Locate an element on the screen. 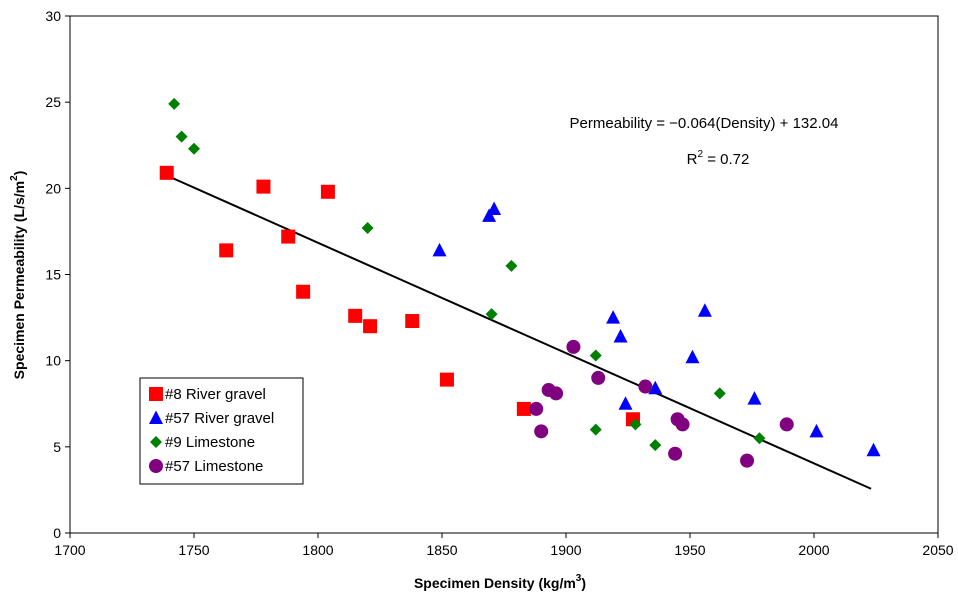 This screenshot has width=958, height=598. x-axis-title-main: Specimen Density (kg/m is located at coordinates (495, 583).